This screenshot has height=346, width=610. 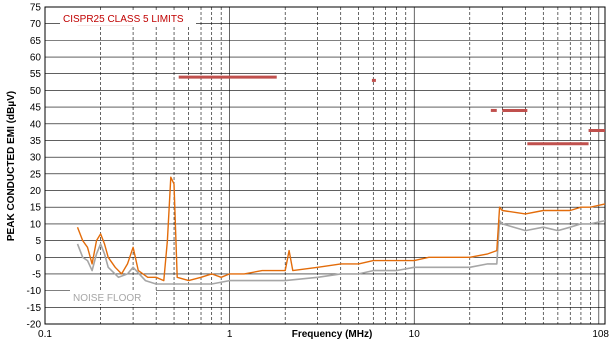 What do you see at coordinates (415, 334) in the screenshot?
I see `x-tick-label: 10` at bounding box center [415, 334].